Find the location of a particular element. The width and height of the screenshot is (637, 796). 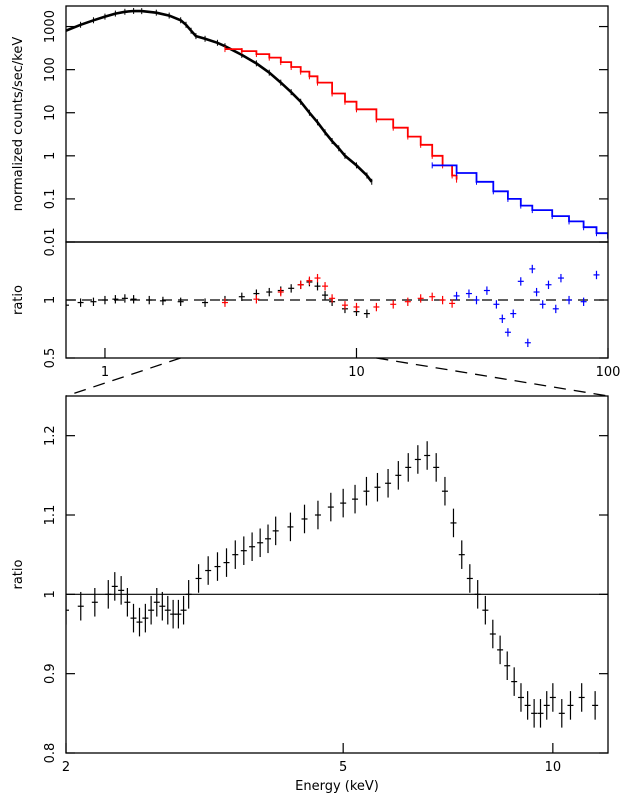

xtick-label-1-2: 100 is located at coordinates (608, 372).